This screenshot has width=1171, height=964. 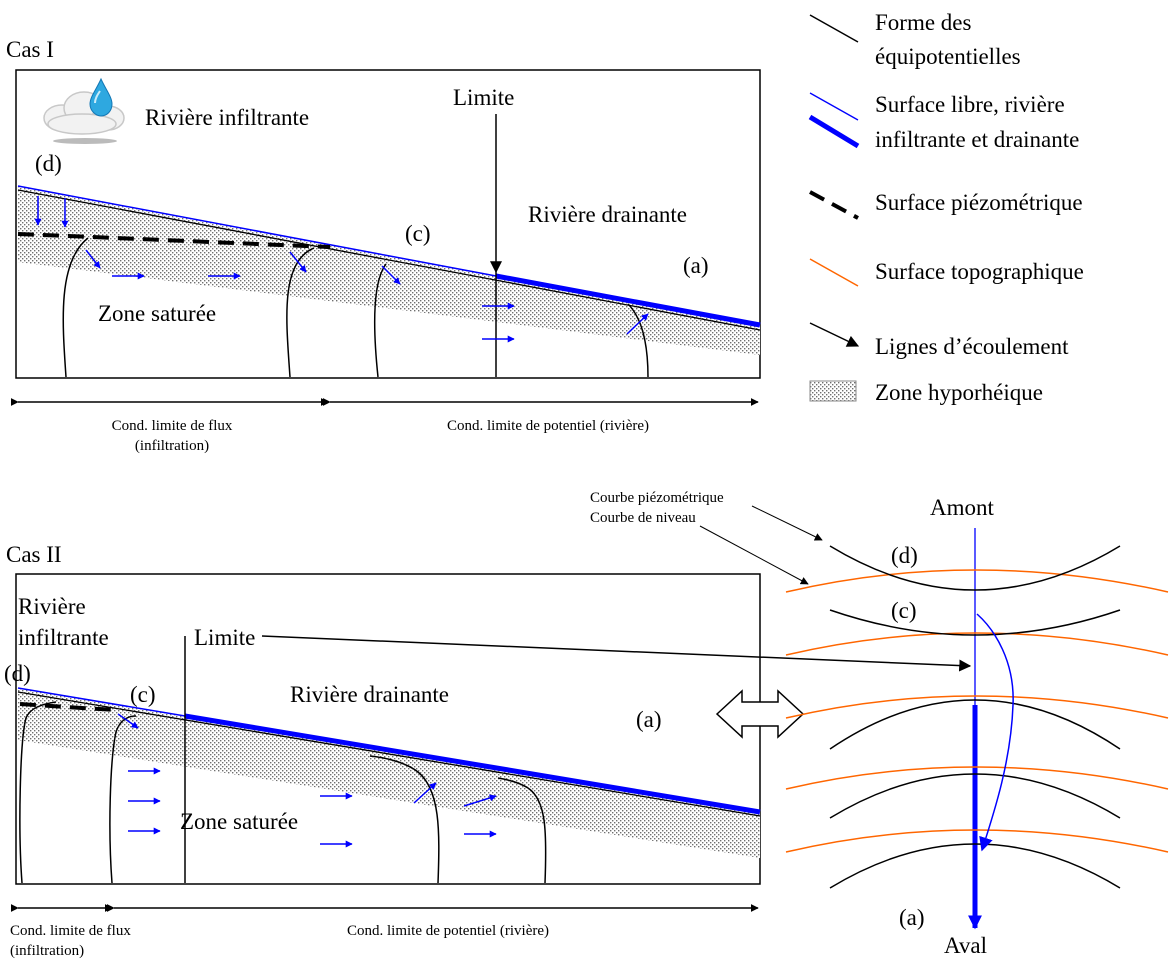 I want to click on plan-marker-c: (c), so click(x=904, y=610).